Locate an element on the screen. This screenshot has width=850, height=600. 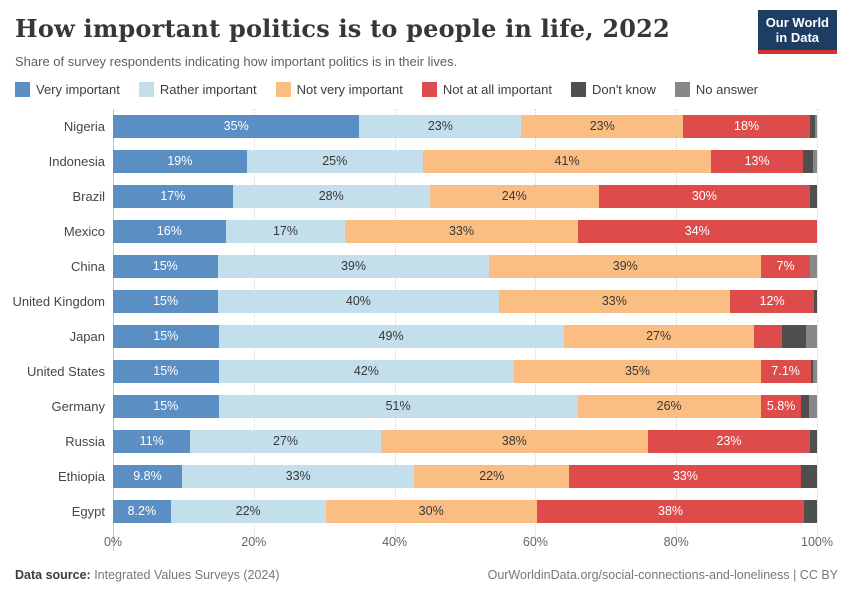
bar-segment-ethiopia-not-at-all-important: 33% is located at coordinates (685, 476).